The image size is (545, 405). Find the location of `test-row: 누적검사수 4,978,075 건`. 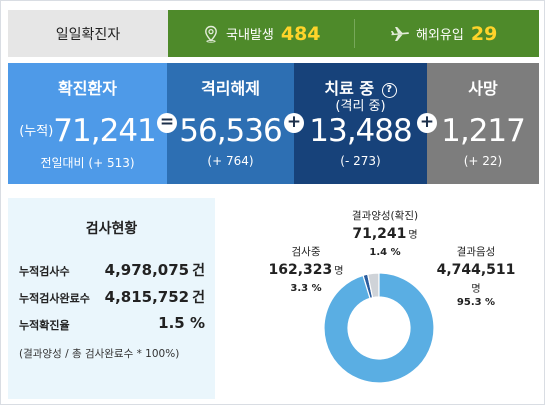

test-row: 누적검사수 4,978,075 건 is located at coordinates (114, 270).